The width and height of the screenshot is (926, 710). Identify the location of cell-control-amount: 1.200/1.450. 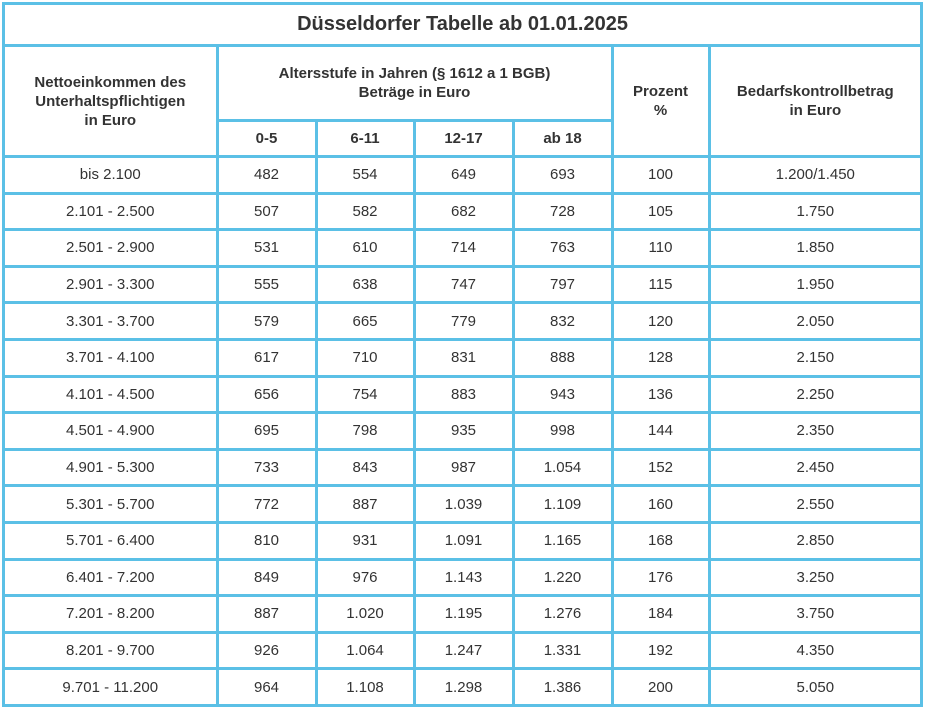
(814, 175).